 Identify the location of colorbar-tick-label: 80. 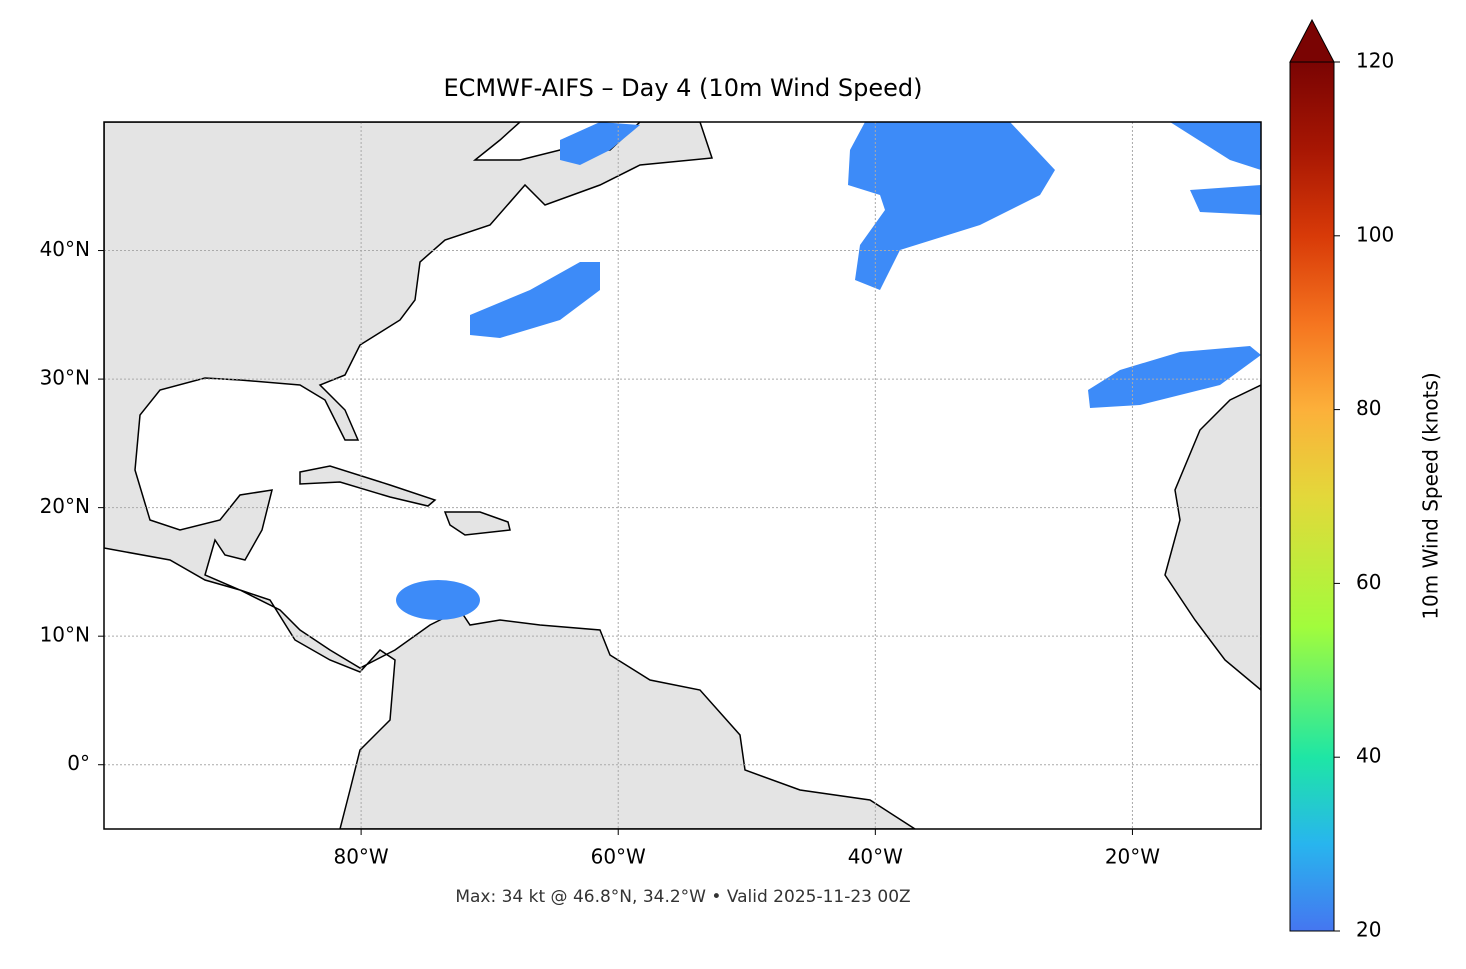
(1368, 408).